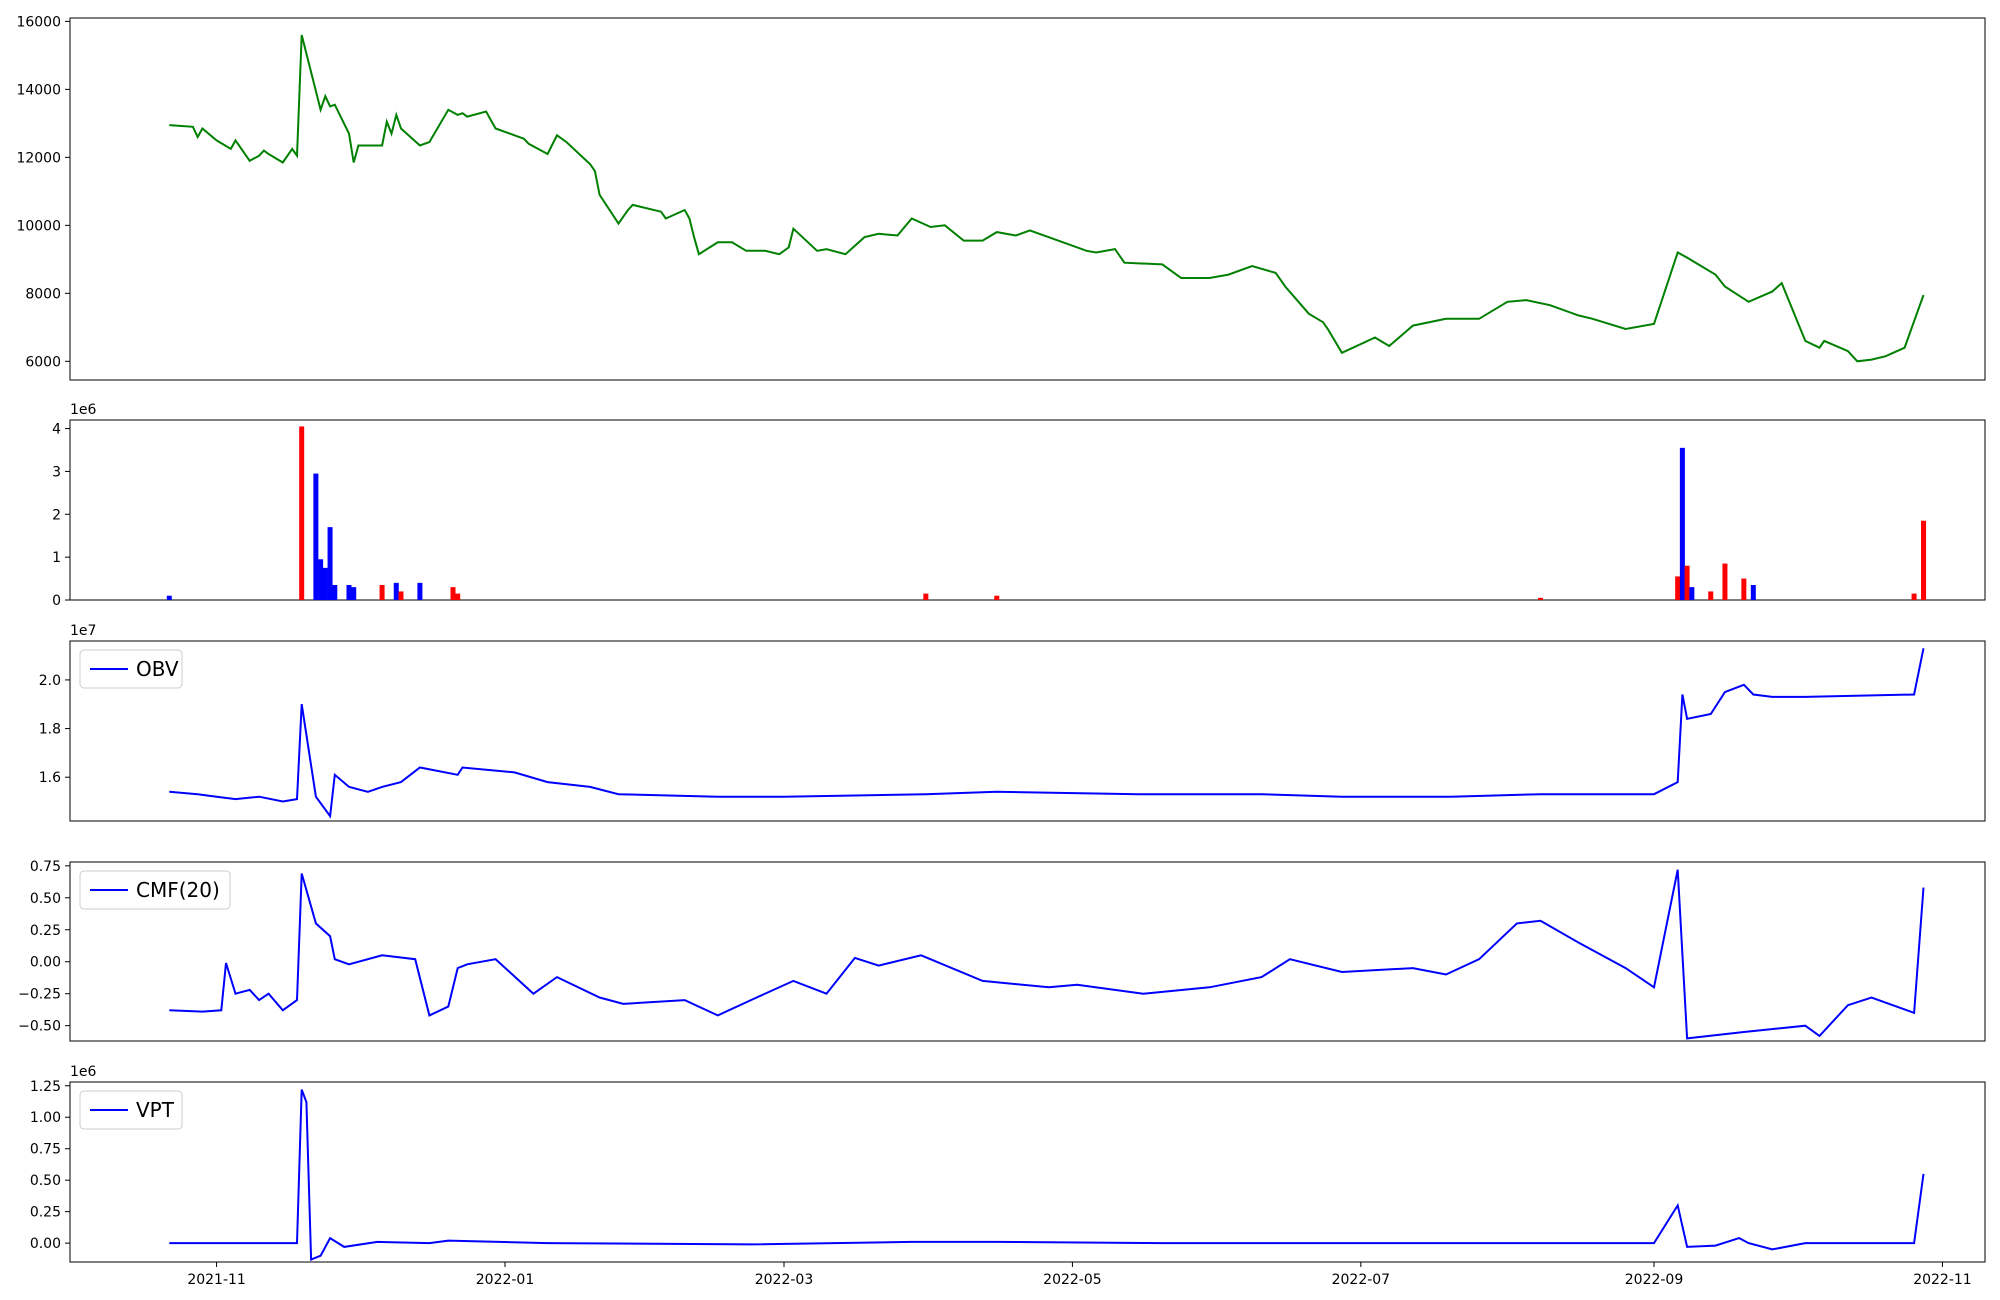 The width and height of the screenshot is (2000, 1300). What do you see at coordinates (38, 22) in the screenshot?
I see `price-ytick-label: 16000` at bounding box center [38, 22].